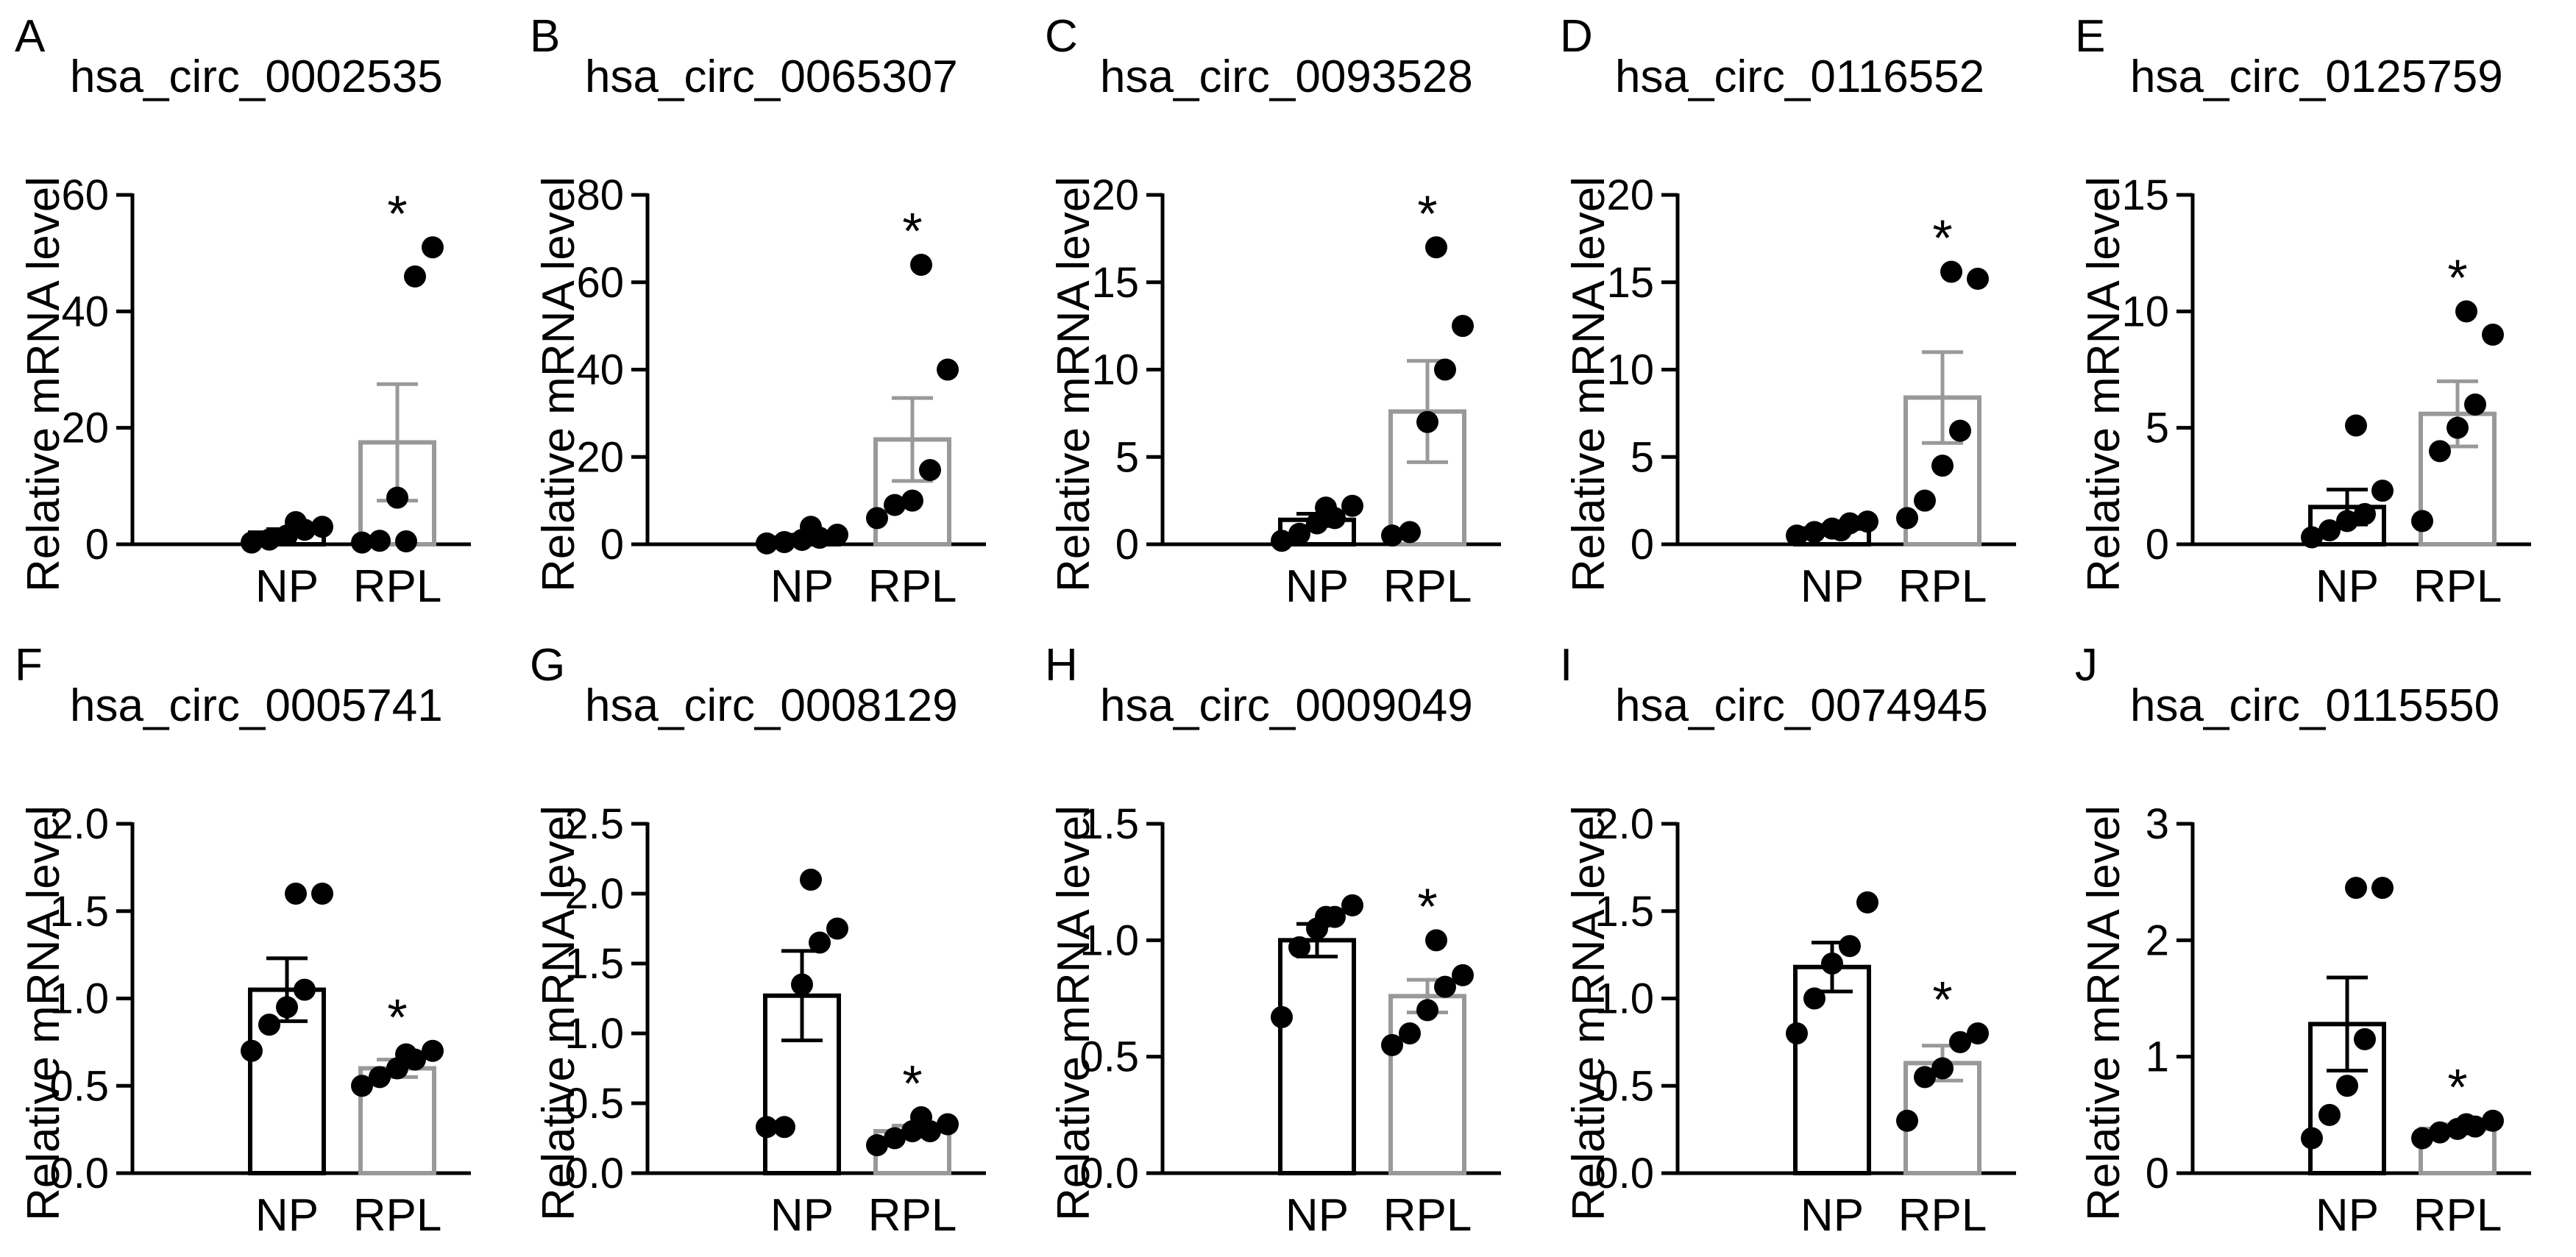 This screenshot has width=2576, height=1257. What do you see at coordinates (2090, 36) in the screenshot?
I see `panel-letter: E` at bounding box center [2090, 36].